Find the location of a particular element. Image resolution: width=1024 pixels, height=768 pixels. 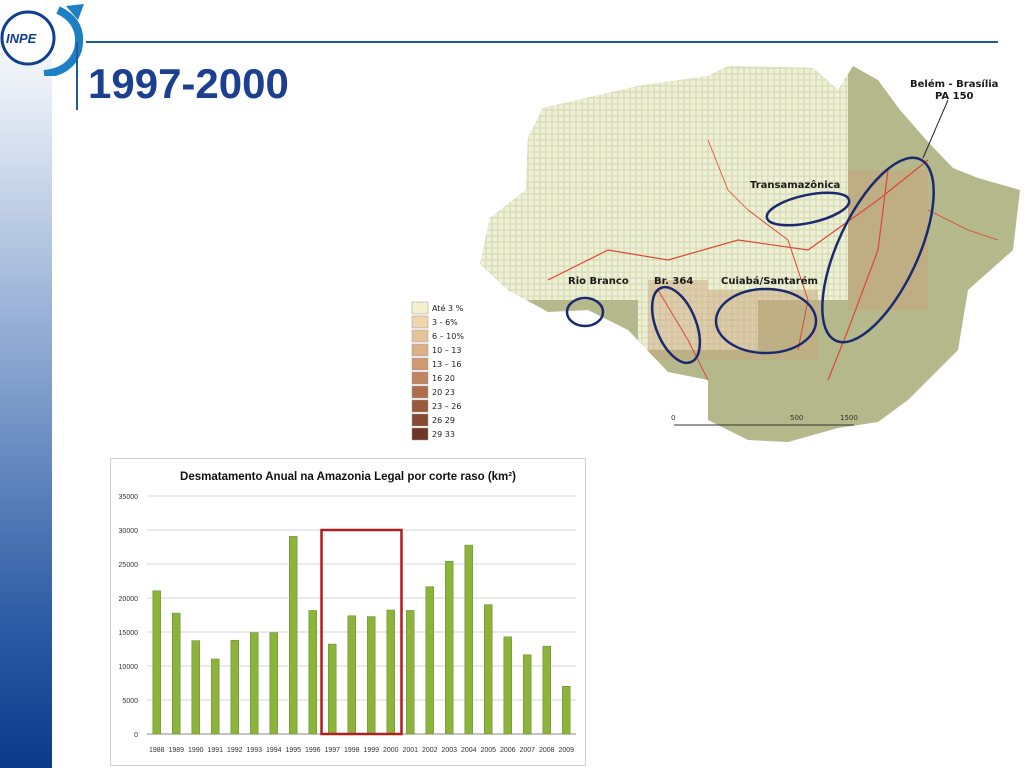

x-tick-label: 1996 is located at coordinates (313, 750).